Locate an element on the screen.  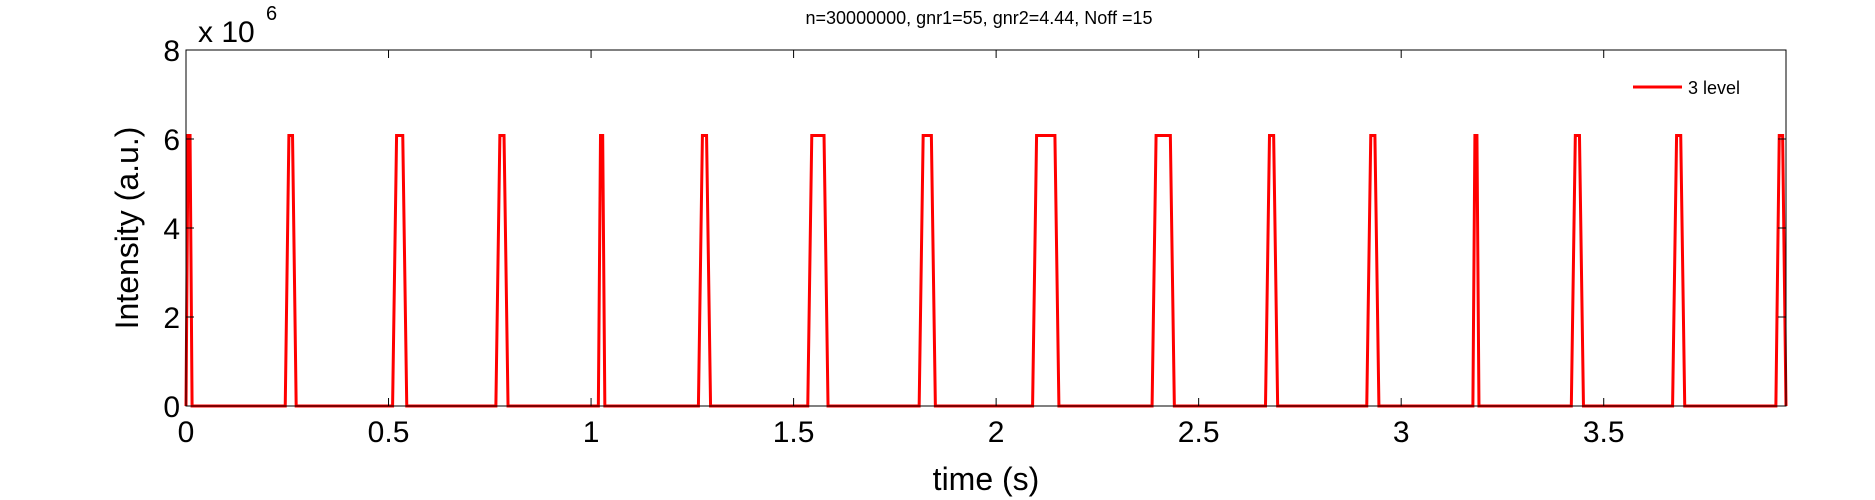
y-tick-label: 0 is located at coordinates (171, 407).